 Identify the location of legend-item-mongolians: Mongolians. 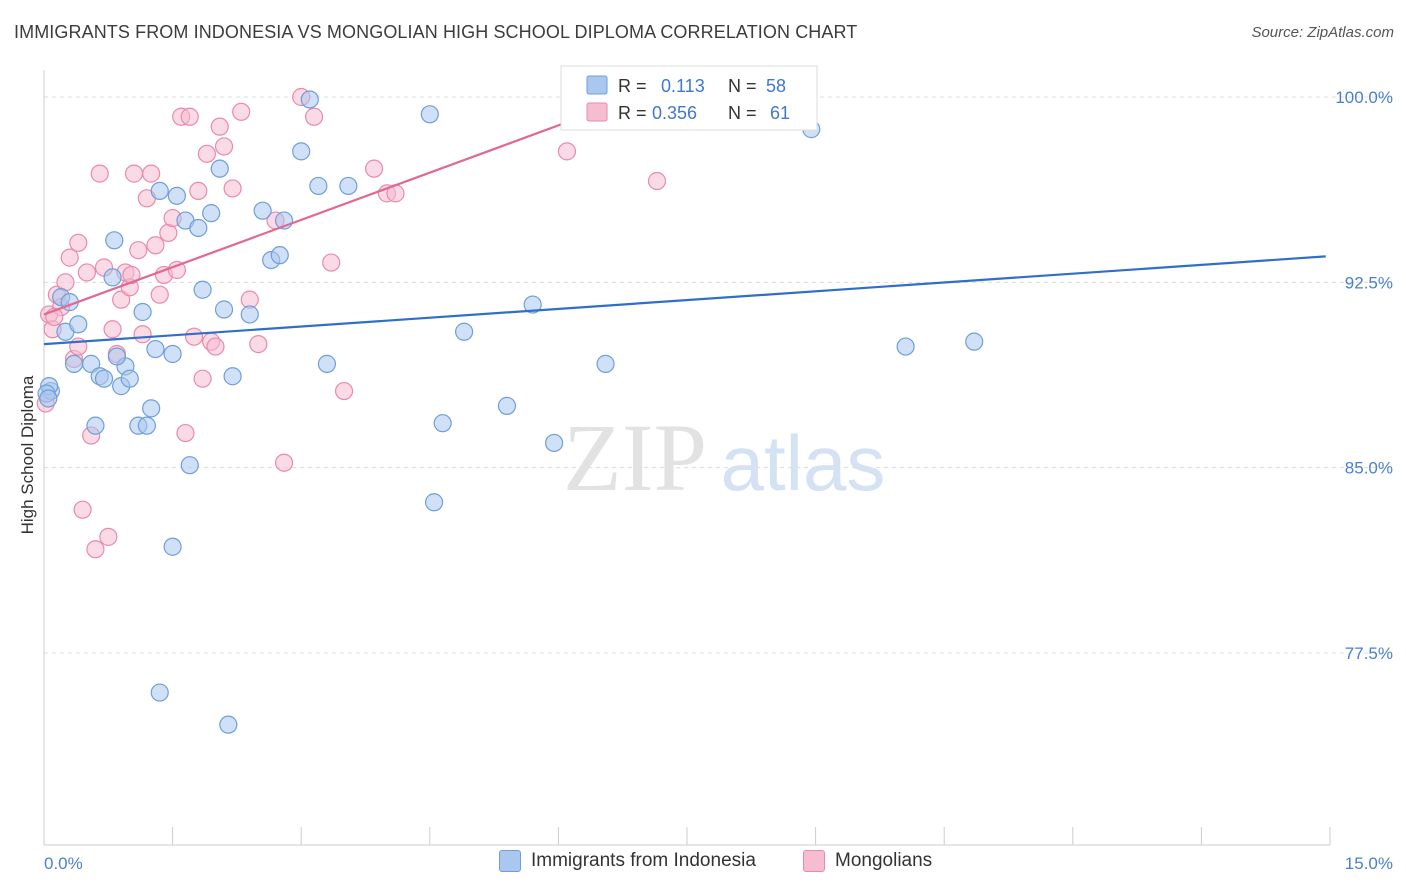
(867, 861).